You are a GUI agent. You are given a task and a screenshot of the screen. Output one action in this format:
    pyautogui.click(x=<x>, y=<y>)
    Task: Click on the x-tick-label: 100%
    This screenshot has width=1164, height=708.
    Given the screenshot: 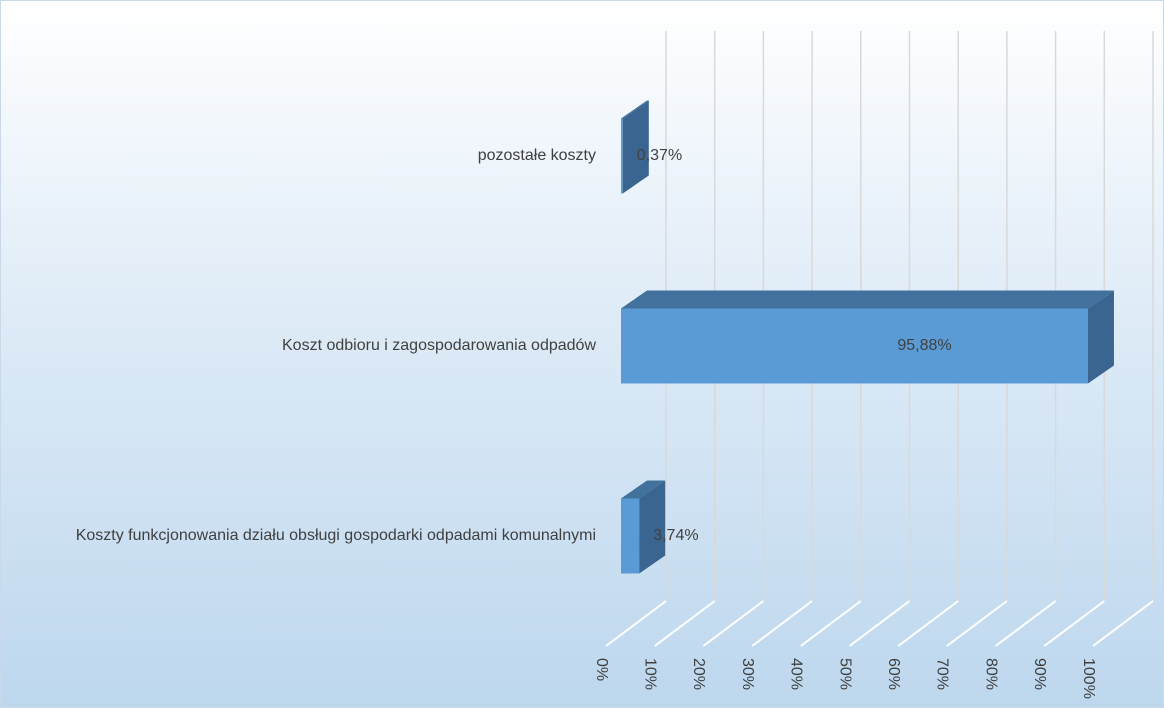 What is the action you would take?
    pyautogui.click(x=1088, y=678)
    